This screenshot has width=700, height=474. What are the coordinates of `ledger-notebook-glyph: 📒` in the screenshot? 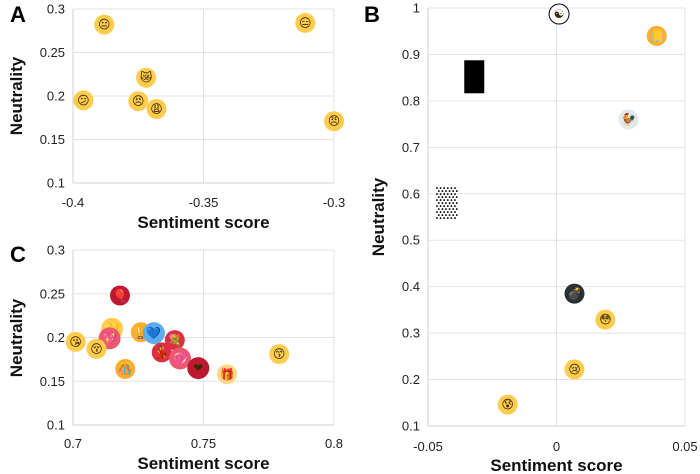 It's located at (656, 36).